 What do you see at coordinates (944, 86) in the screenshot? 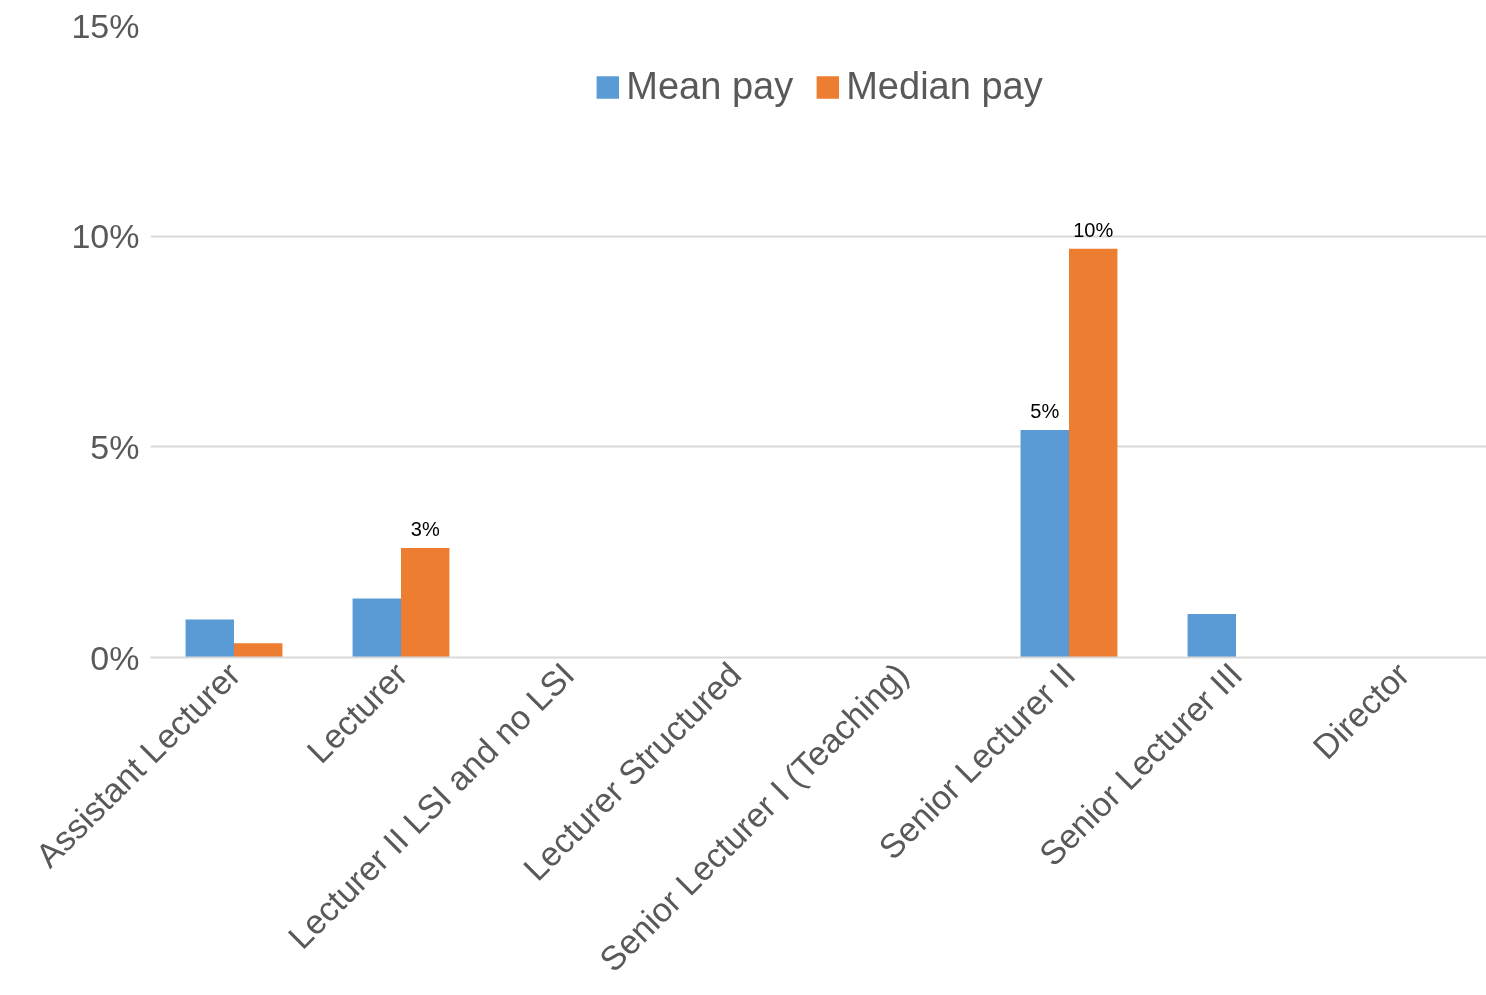
I see `legend-label: Median pay` at bounding box center [944, 86].